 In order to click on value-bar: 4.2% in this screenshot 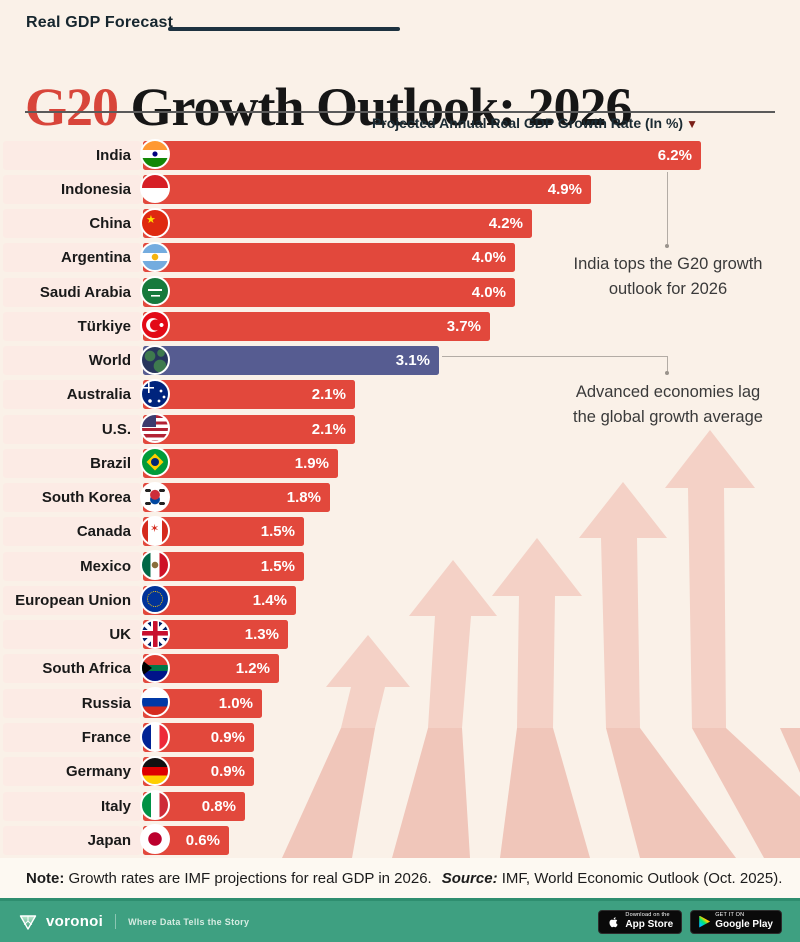, I will do `click(337, 224)`.